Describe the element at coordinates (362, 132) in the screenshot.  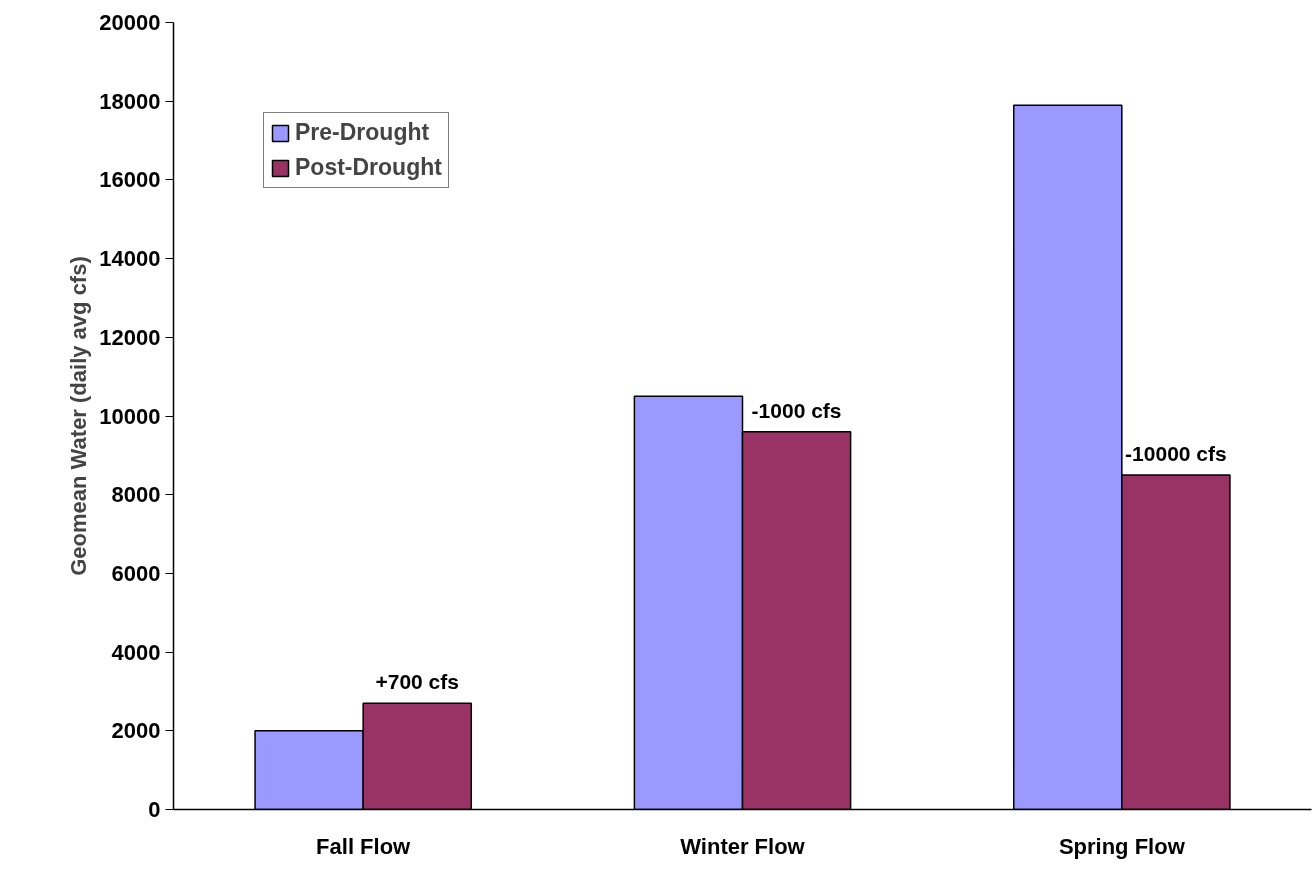
I see `legend-label: Pre-Drought` at that location.